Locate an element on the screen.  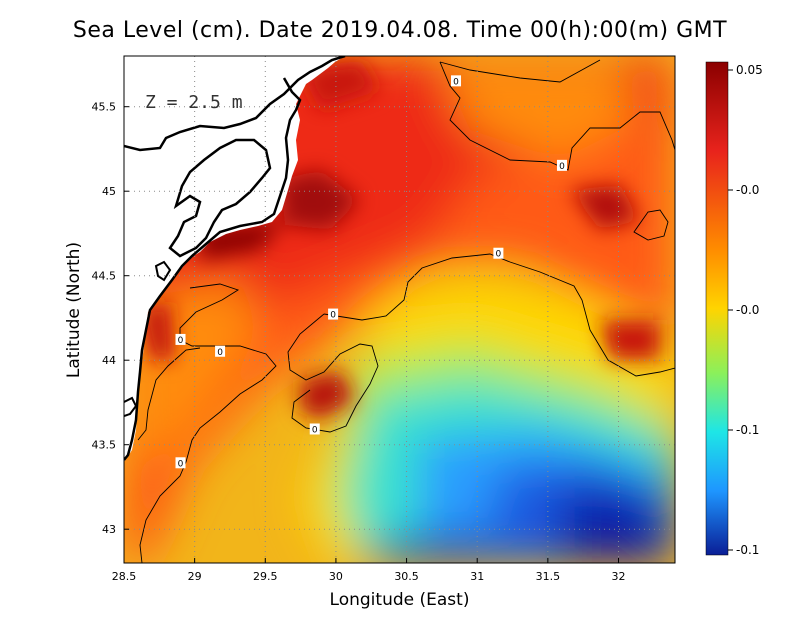
y-axis-label: Latitude (North) is located at coordinates (74, 310).